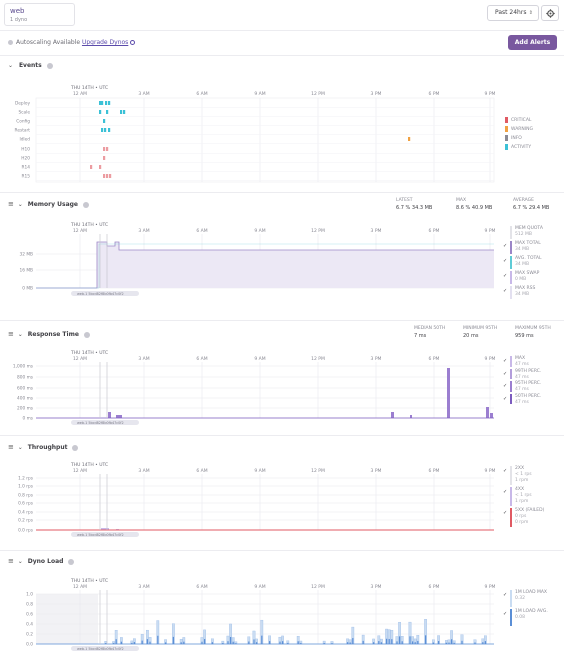  What do you see at coordinates (531, 387) in the screenshot?
I see `legend-item: ✓ 95TH PERC. 47 ms` at bounding box center [531, 387].